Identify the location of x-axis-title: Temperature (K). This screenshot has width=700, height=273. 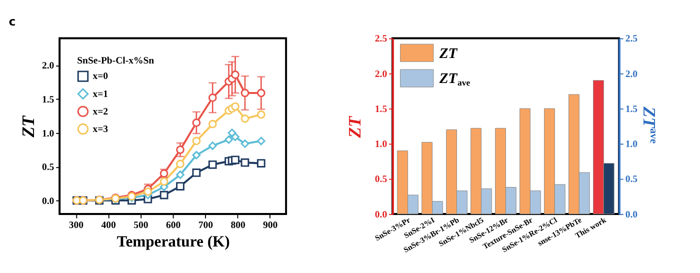
(173, 242).